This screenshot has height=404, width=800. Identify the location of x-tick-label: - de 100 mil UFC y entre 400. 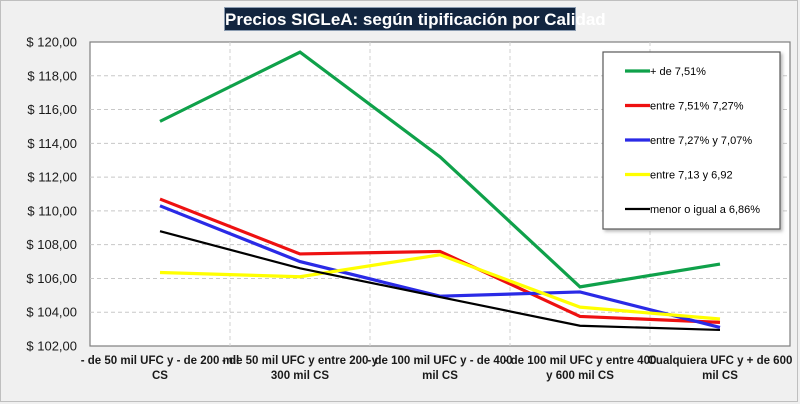
(580, 361).